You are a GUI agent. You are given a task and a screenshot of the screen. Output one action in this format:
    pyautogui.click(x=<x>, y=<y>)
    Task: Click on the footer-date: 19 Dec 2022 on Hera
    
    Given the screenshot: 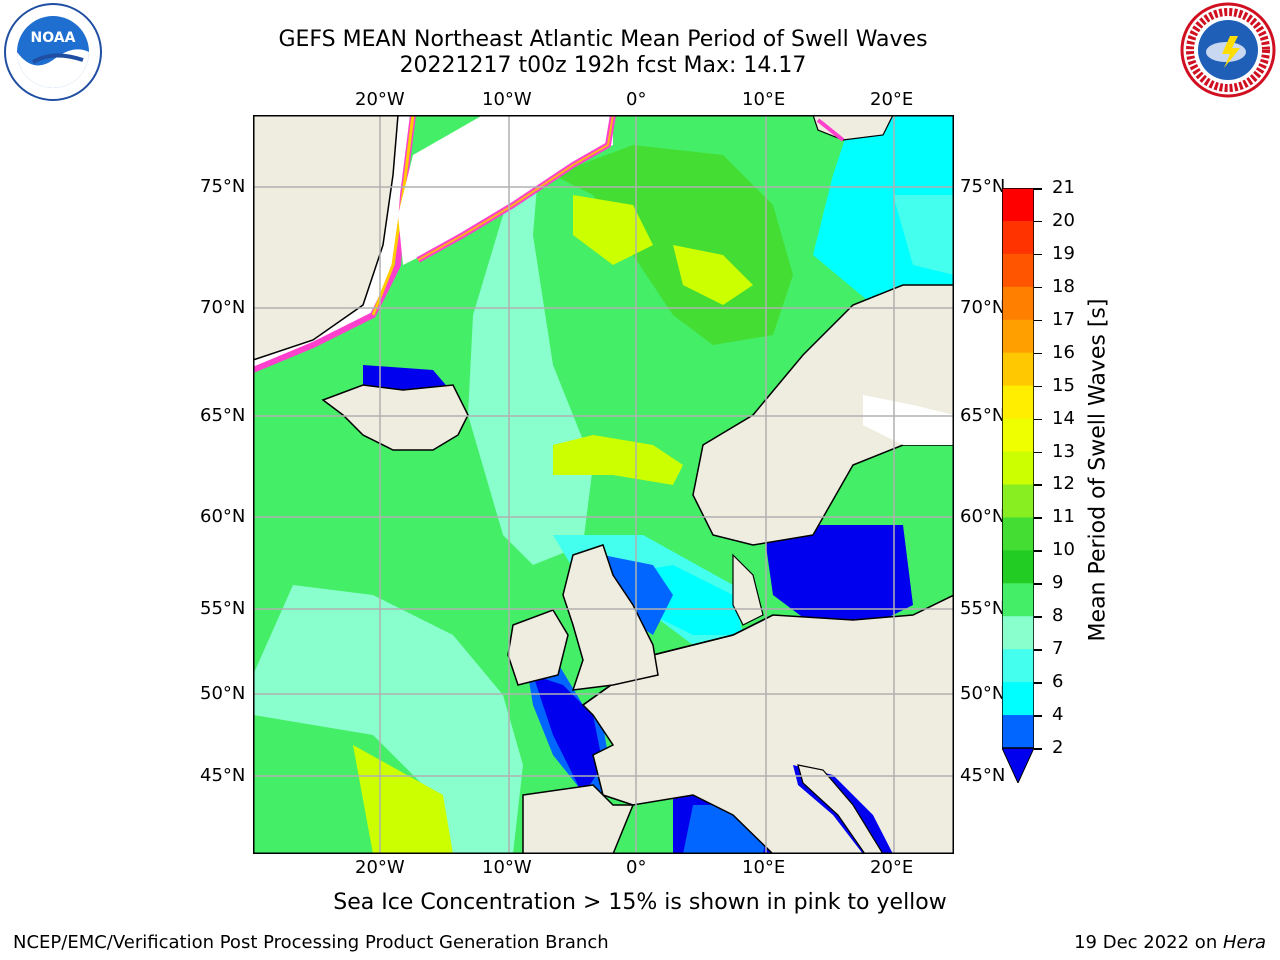 What is the action you would take?
    pyautogui.click(x=1170, y=942)
    